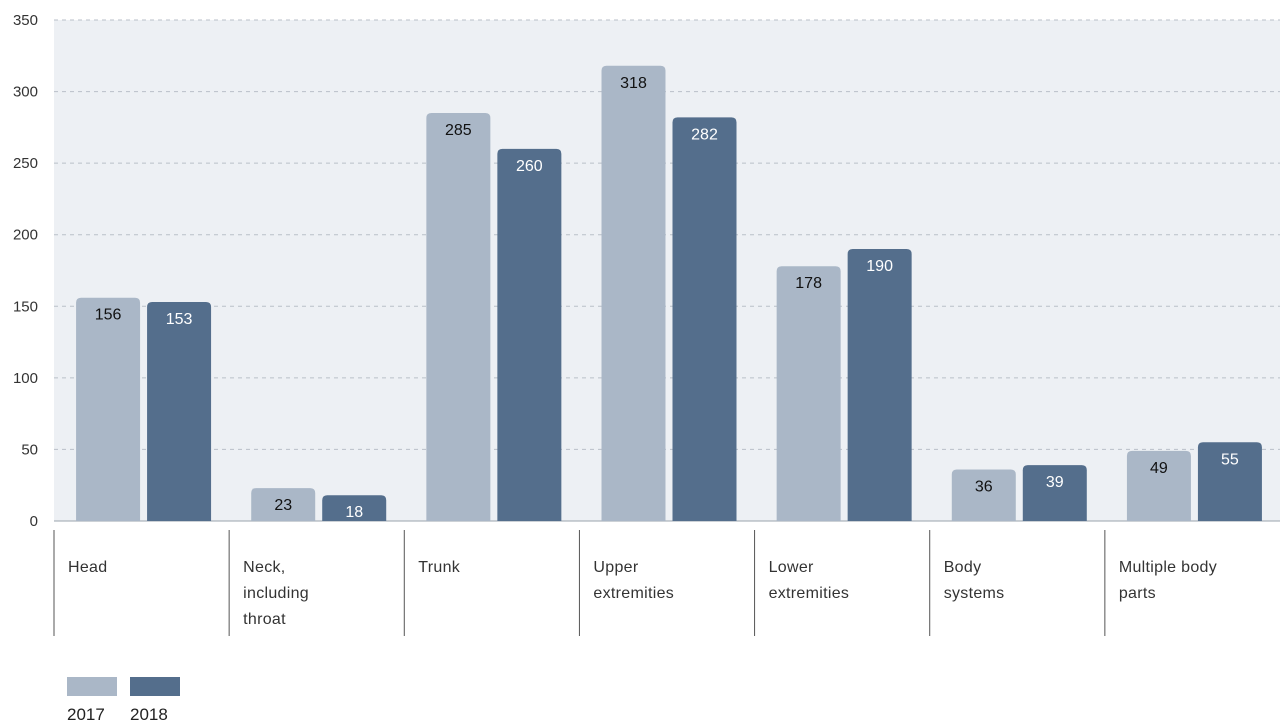 This screenshot has width=1280, height=724. What do you see at coordinates (439, 567) in the screenshot?
I see `category-label: Trunk` at bounding box center [439, 567].